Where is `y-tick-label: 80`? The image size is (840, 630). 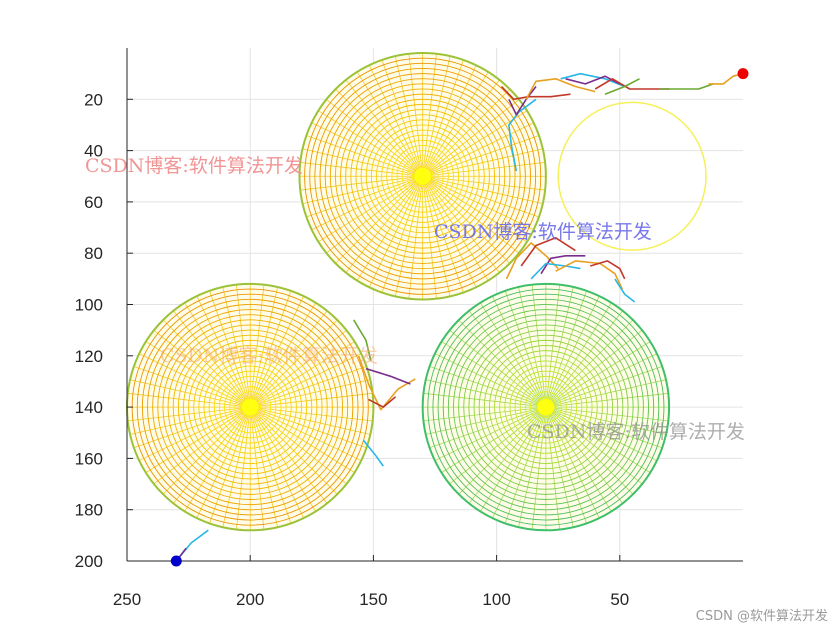
y-tick-label: 80 is located at coordinates (93, 253).